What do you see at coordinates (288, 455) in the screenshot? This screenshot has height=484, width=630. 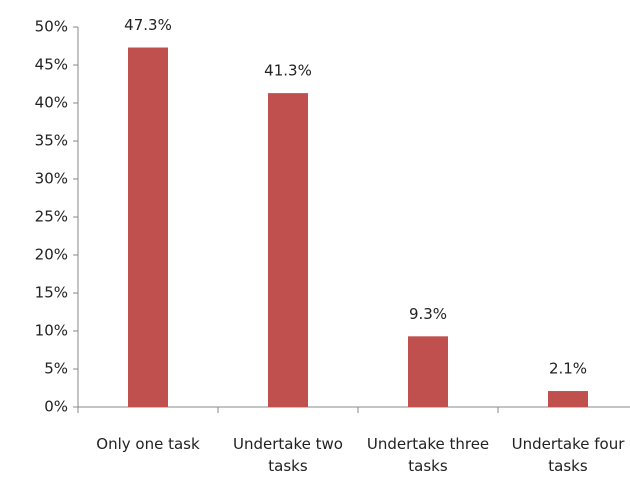 I see `x-tick-label: Undertake two tasks` at bounding box center [288, 455].